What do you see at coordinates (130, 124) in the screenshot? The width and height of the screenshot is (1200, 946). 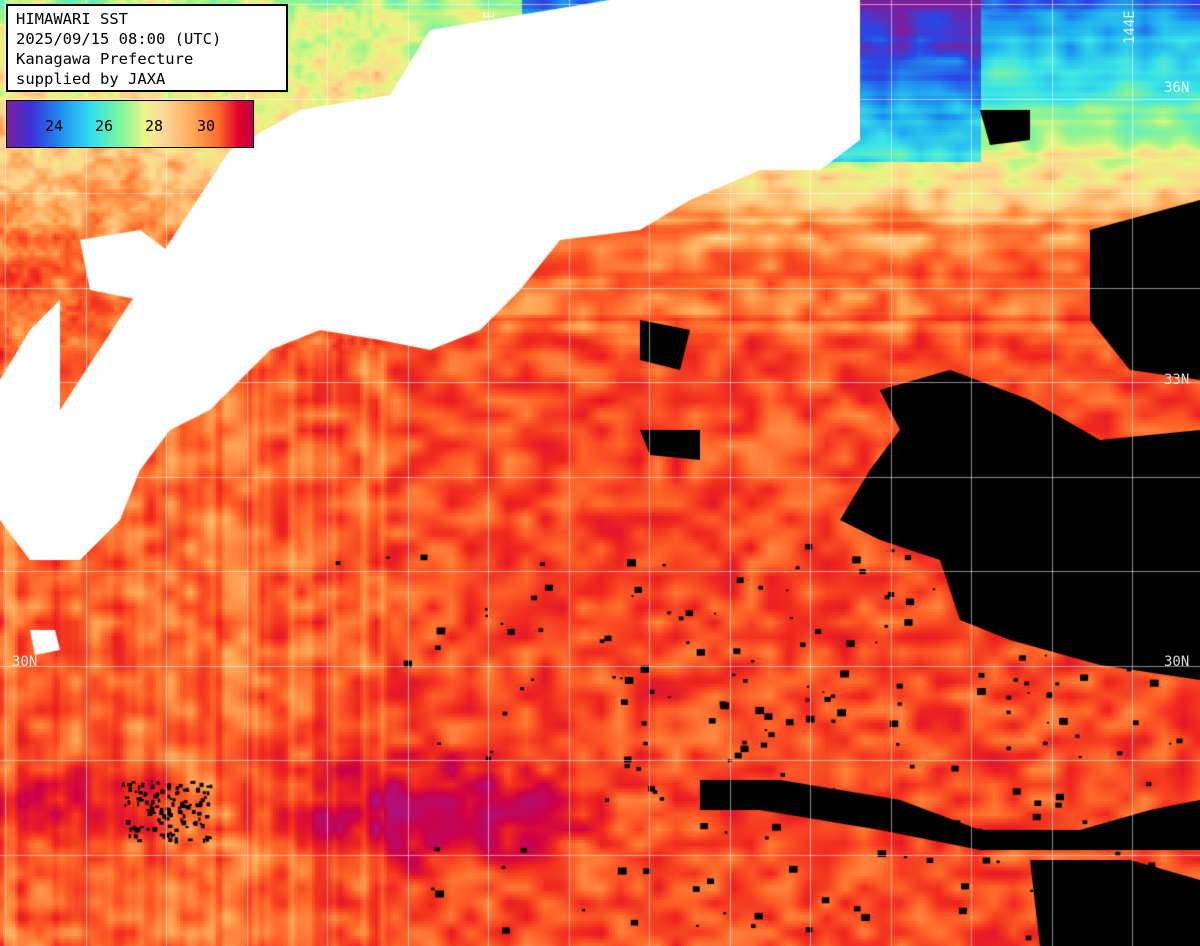 I see `temperature-colorbar: 24 26 28 30` at bounding box center [130, 124].